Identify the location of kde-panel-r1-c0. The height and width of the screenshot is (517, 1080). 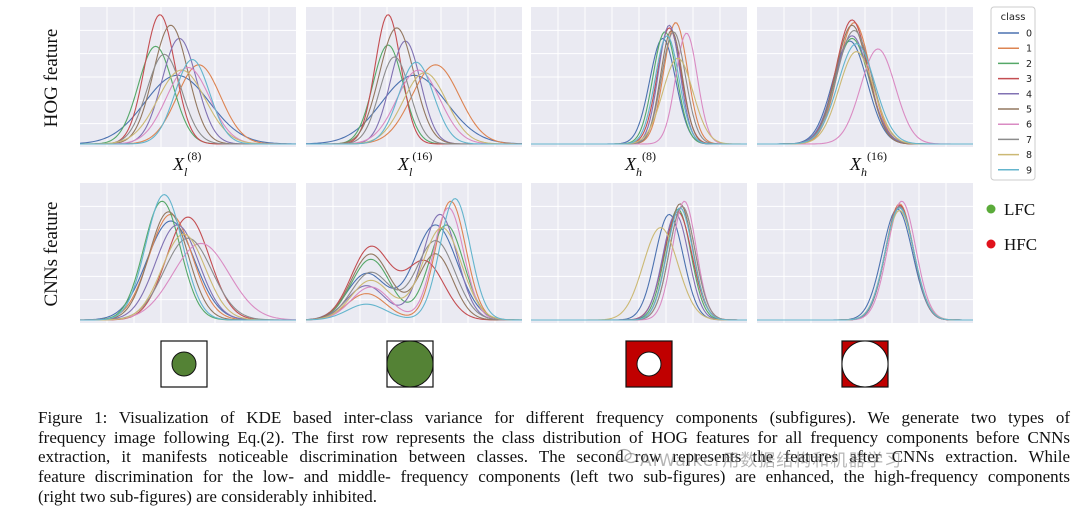
(188, 253).